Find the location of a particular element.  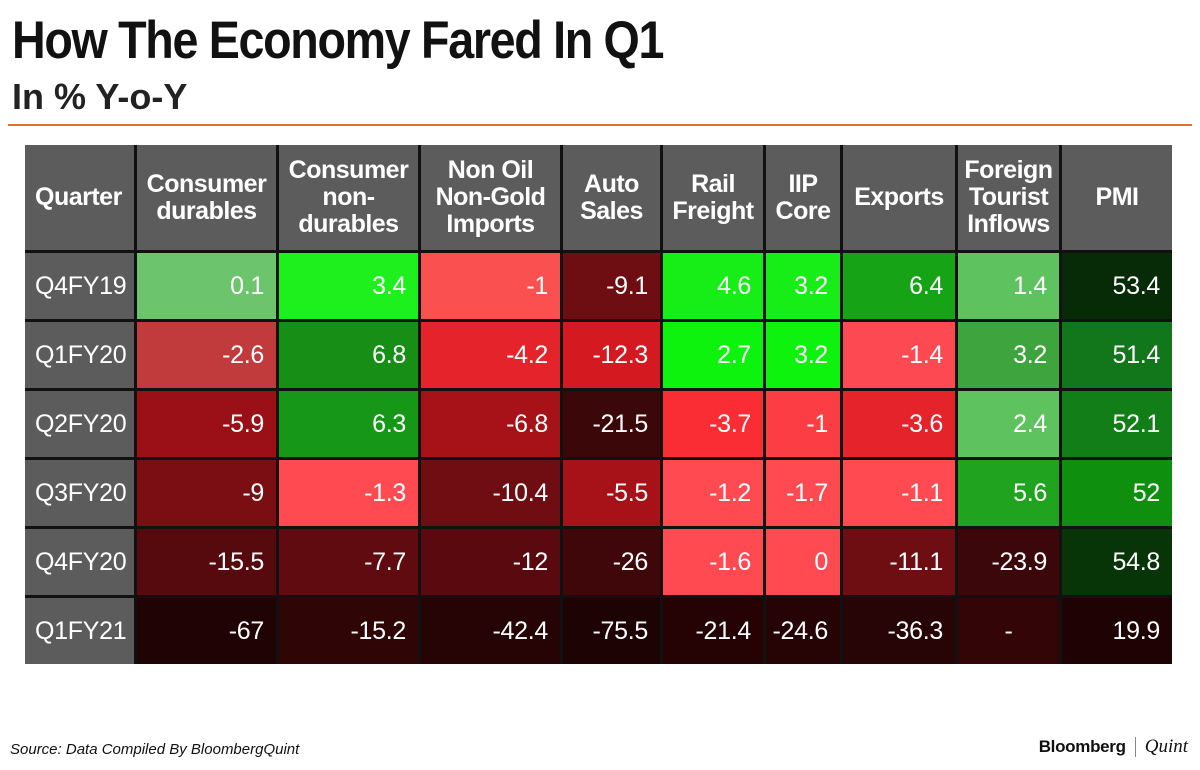

column-header-line: Inflows is located at coordinates (1008, 224).